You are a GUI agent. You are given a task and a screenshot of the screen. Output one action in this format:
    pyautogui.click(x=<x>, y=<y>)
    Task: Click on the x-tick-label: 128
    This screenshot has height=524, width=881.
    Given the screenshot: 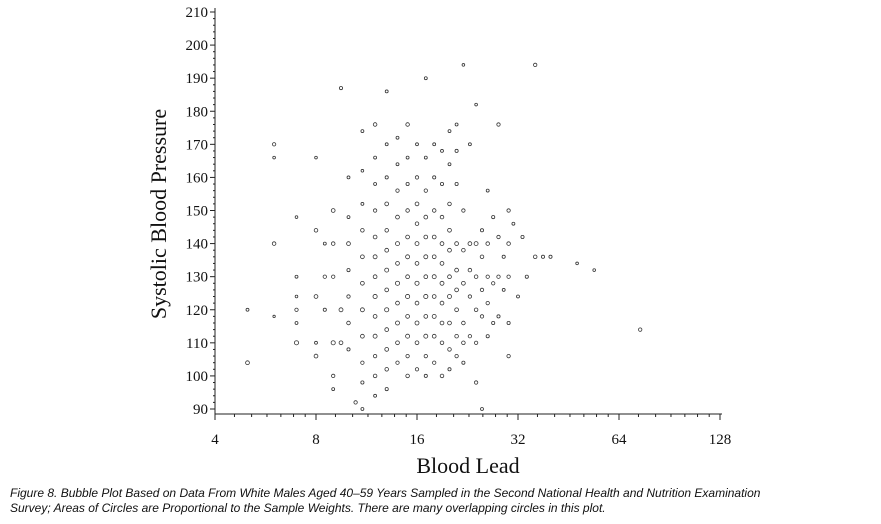 What is the action you would take?
    pyautogui.click(x=720, y=440)
    